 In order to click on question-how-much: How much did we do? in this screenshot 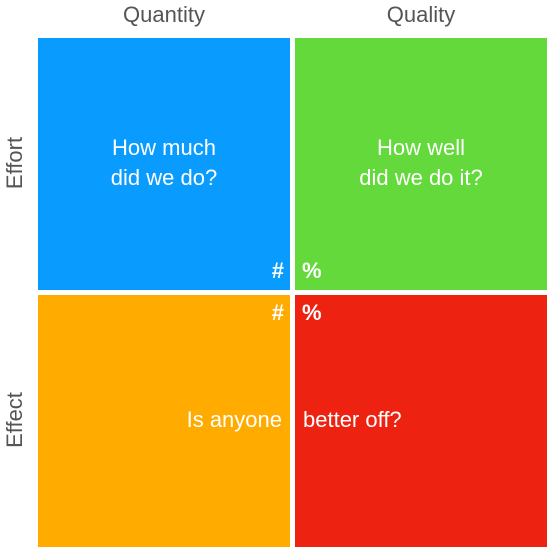, I will do `click(164, 163)`.